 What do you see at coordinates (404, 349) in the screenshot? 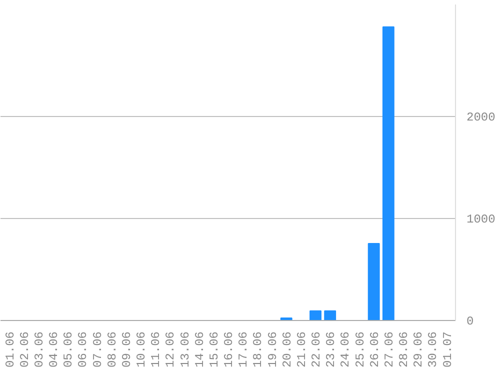
I see `x-tick-label: 28.06` at bounding box center [404, 349].